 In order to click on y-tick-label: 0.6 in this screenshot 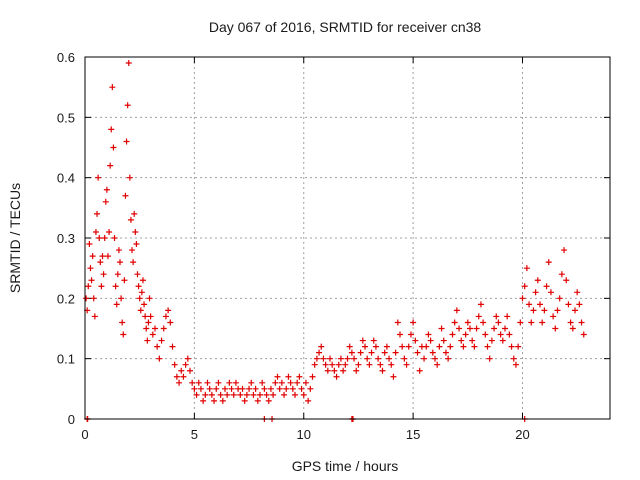, I will do `click(66, 57)`.